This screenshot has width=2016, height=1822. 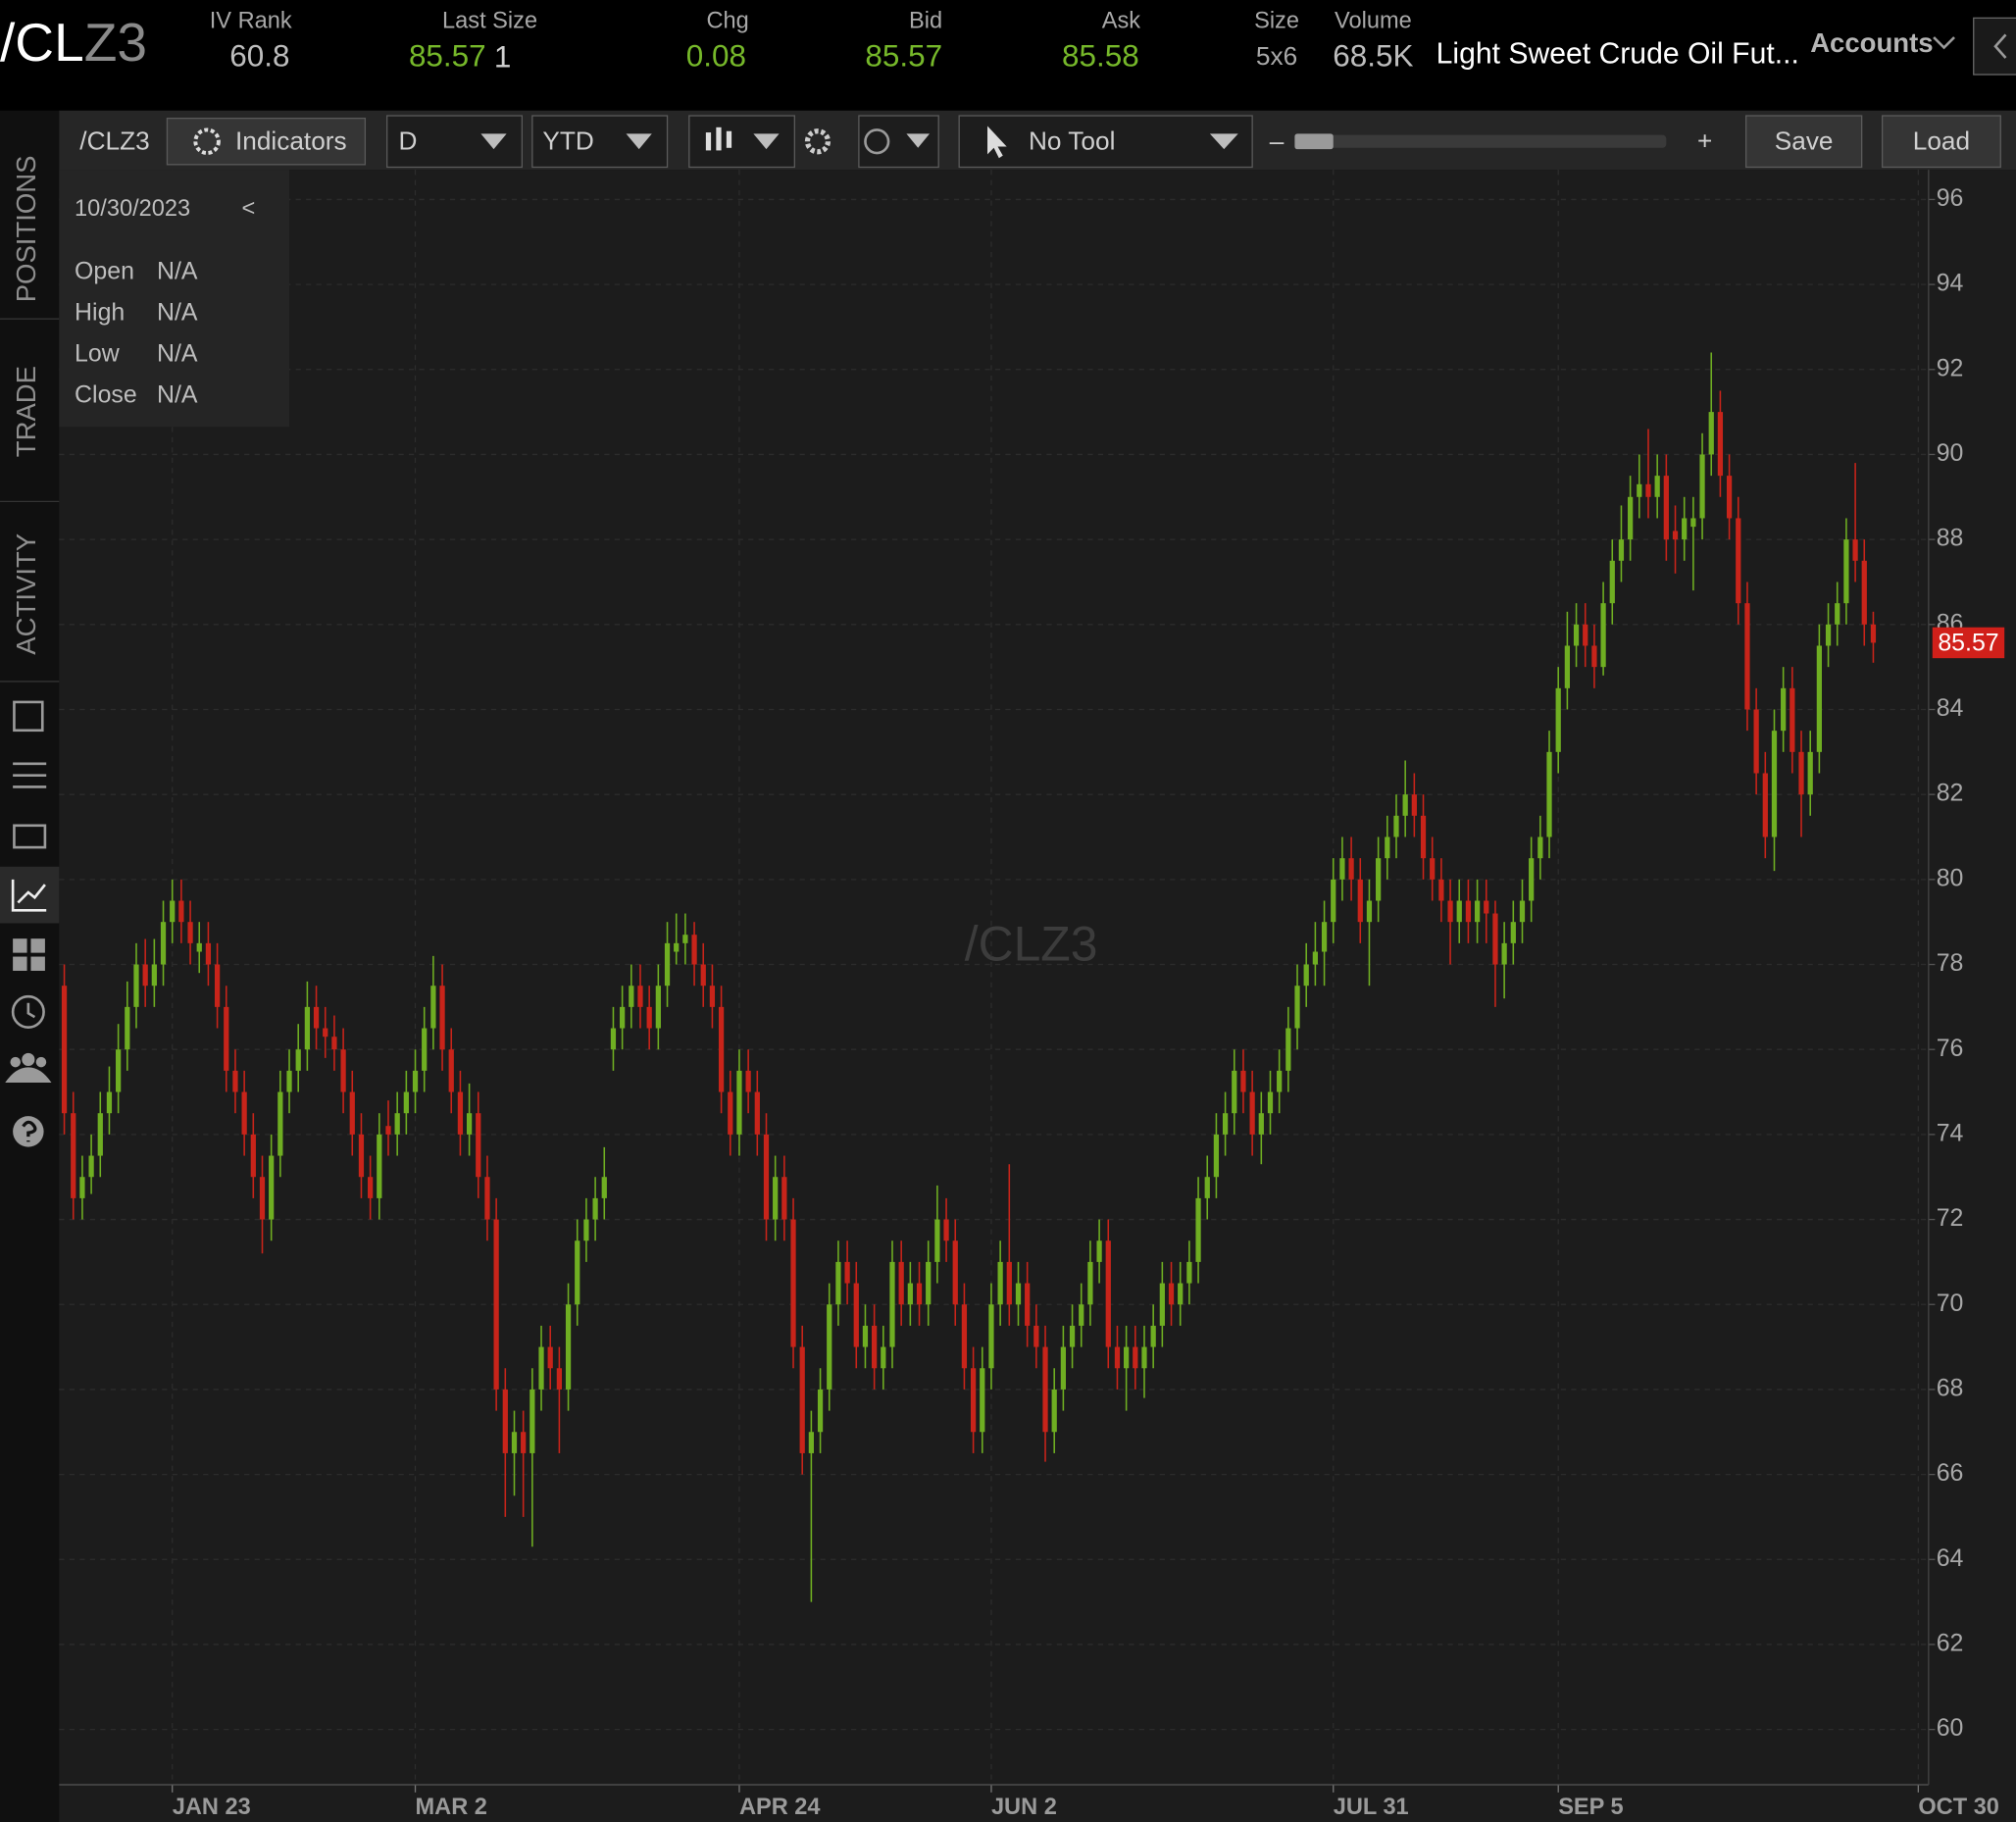 I want to click on zoom-in: +, so click(x=1704, y=140).